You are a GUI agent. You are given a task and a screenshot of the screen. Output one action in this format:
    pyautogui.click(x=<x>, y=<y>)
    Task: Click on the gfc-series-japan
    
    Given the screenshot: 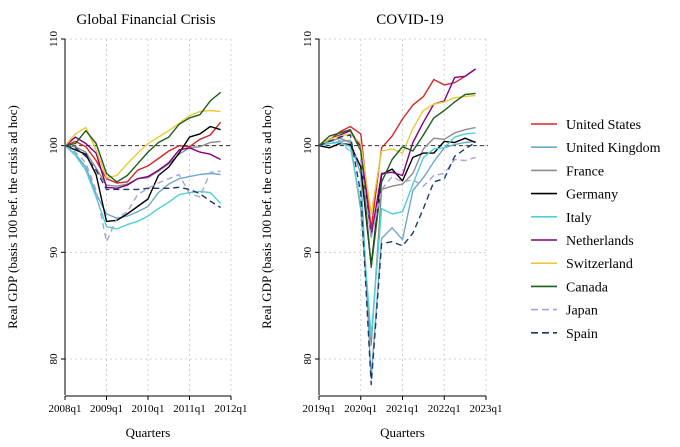 What is the action you would take?
    pyautogui.click(x=142, y=194)
    